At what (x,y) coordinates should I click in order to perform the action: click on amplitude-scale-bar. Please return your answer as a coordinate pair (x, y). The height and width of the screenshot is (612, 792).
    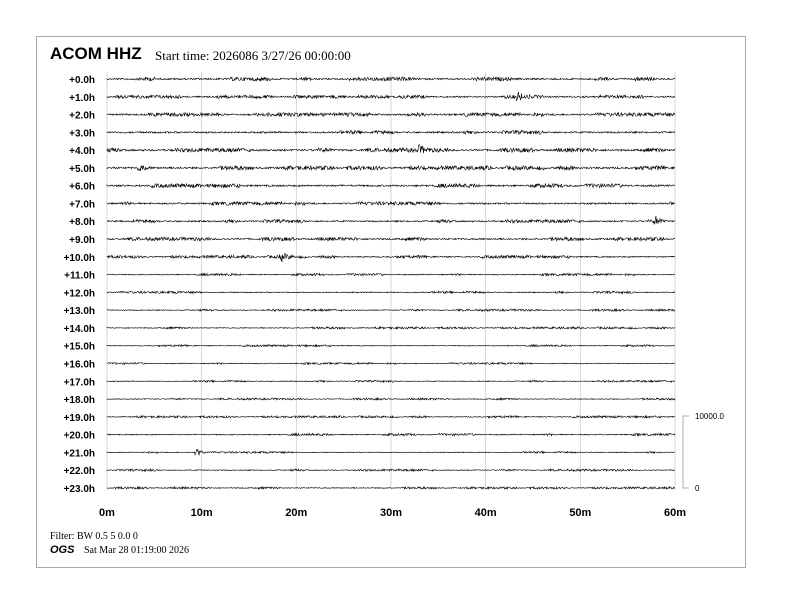
    Looking at the image, I should click on (685, 452).